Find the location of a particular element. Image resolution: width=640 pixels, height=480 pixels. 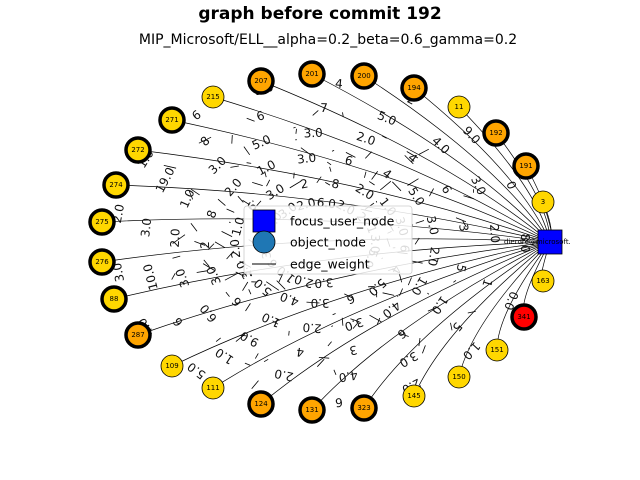

object-node-274: 274 is located at coordinates (116, 185).